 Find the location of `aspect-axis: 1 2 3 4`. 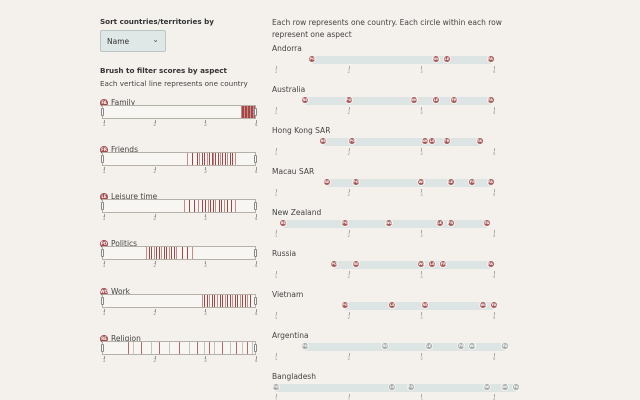

aspect-axis: 1 2 3 4 is located at coordinates (179, 266).